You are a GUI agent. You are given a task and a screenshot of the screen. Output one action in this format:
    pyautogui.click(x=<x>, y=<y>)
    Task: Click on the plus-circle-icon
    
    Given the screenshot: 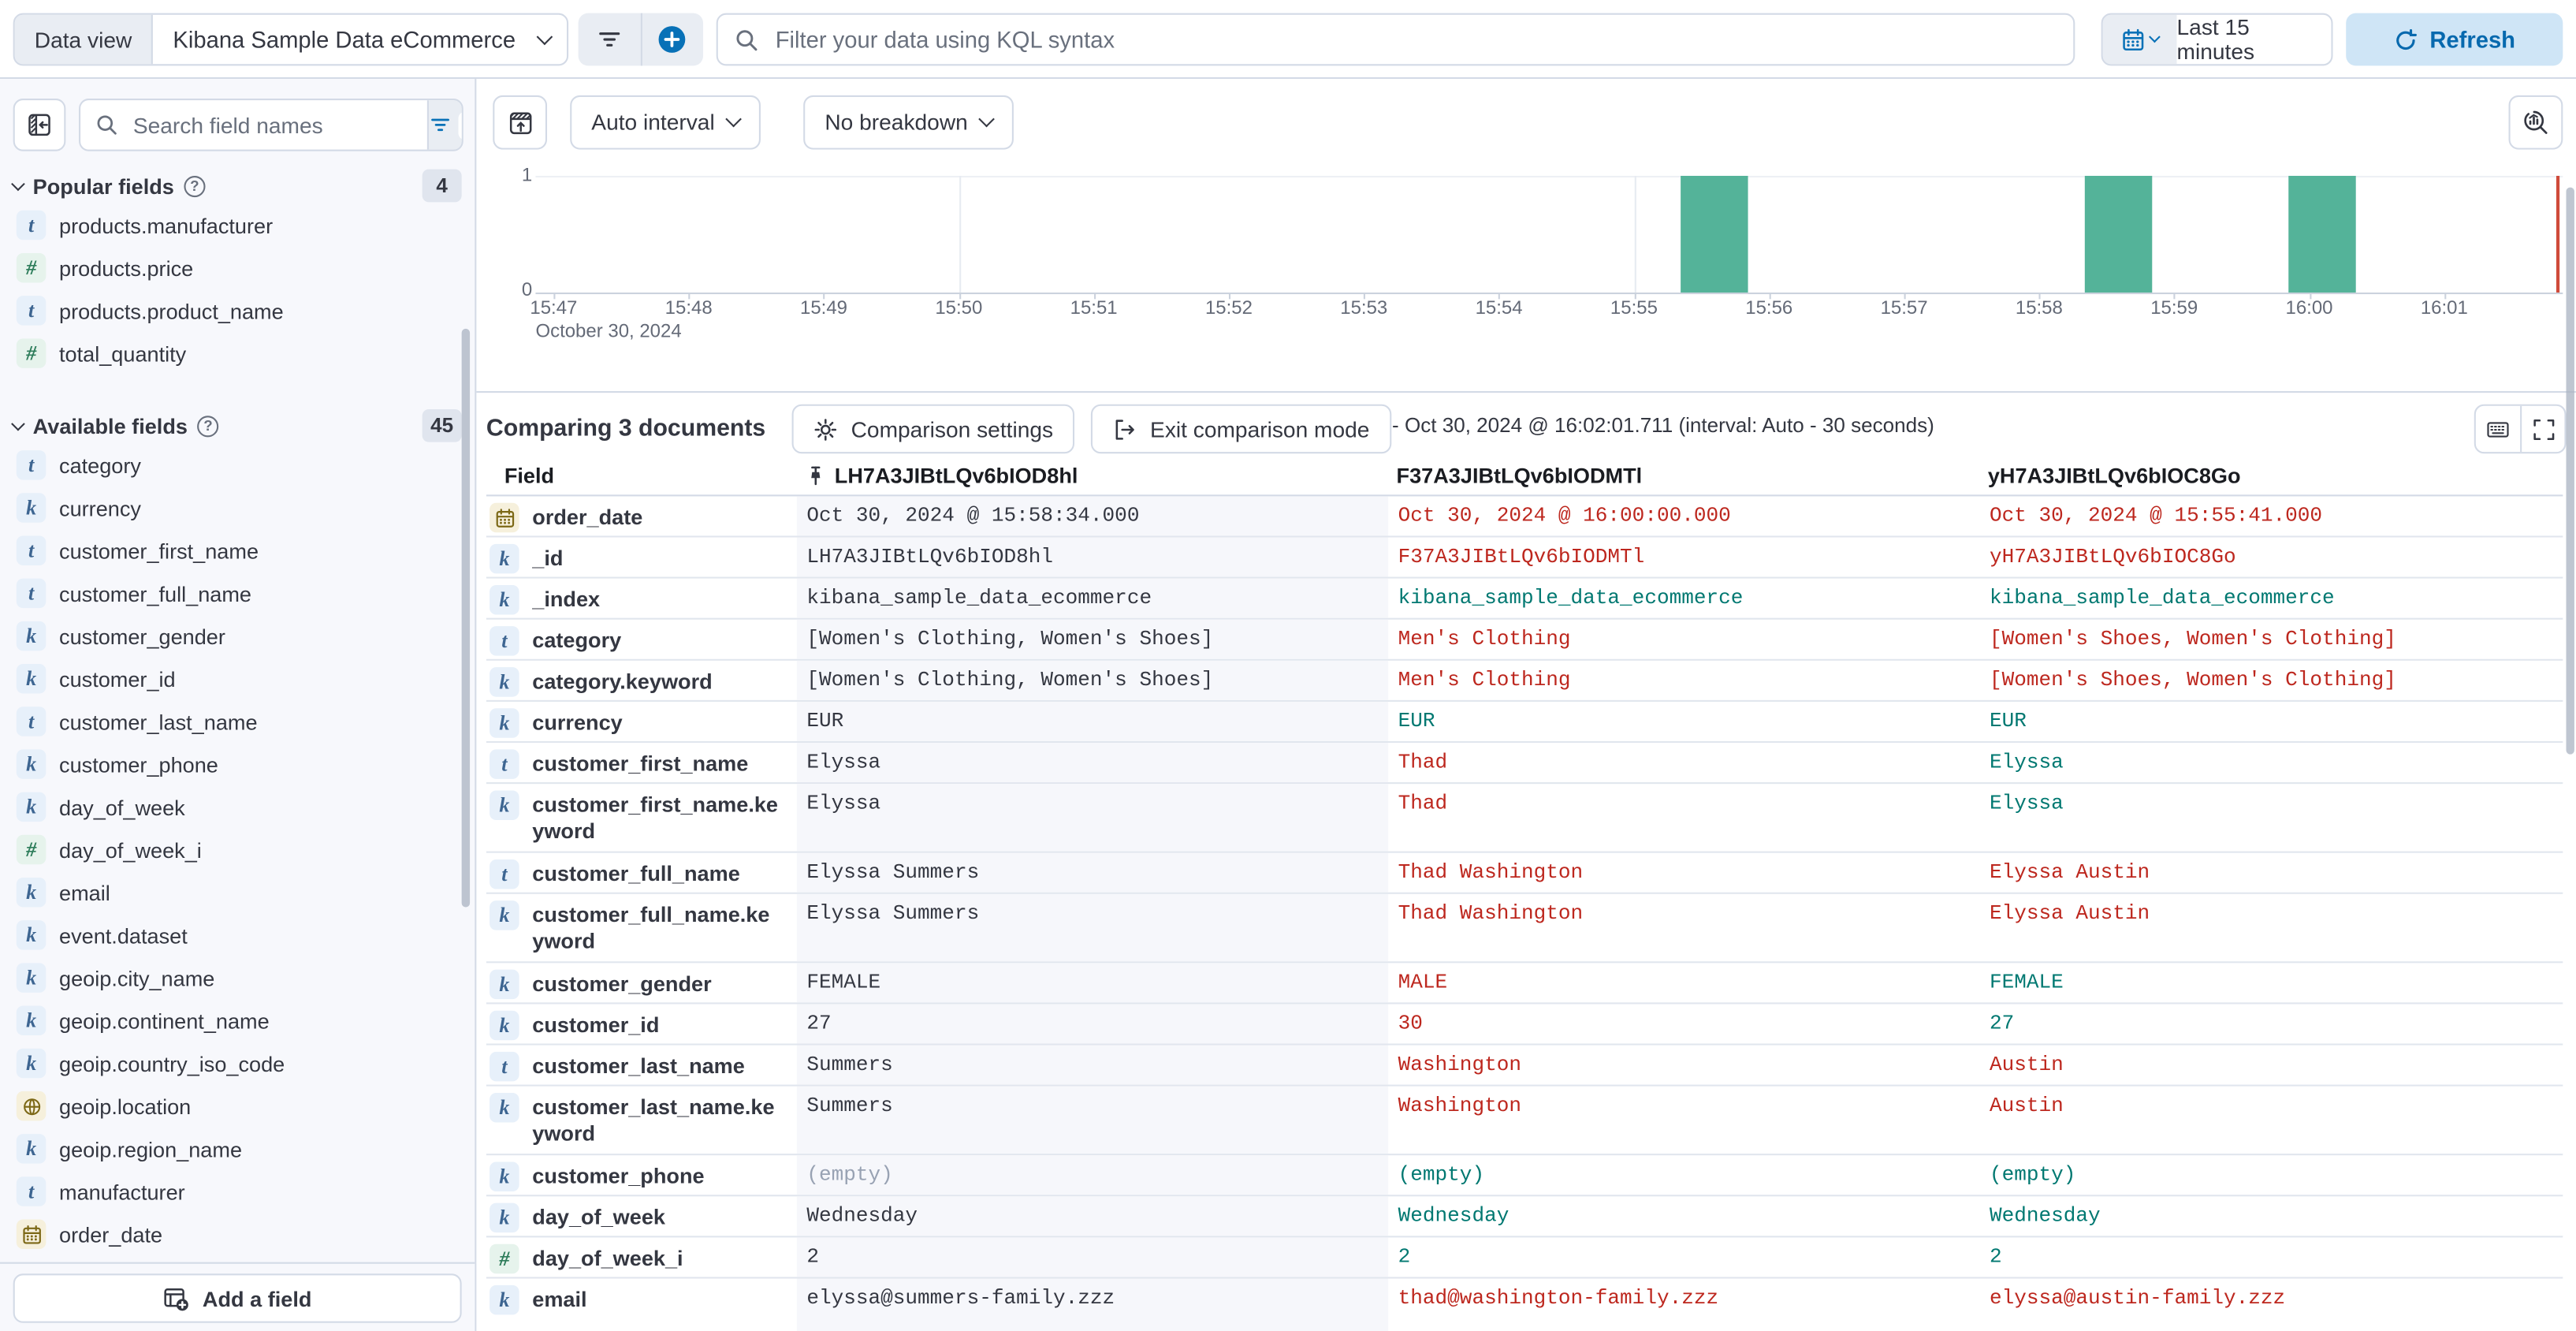 What is the action you would take?
    pyautogui.click(x=672, y=39)
    